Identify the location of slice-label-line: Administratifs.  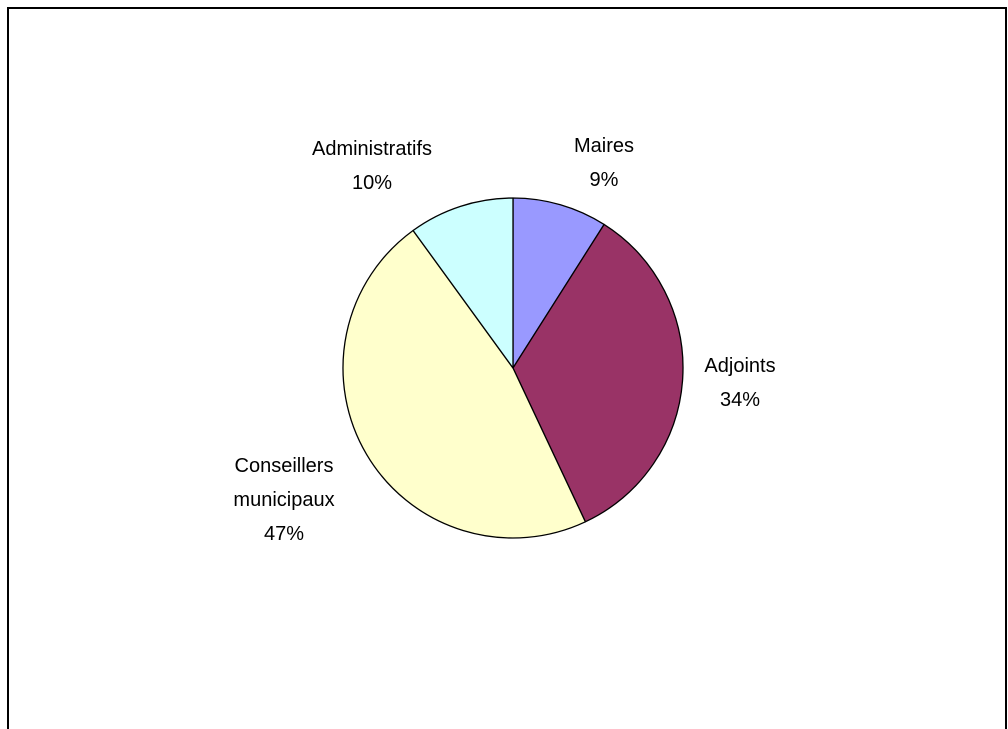
(372, 149).